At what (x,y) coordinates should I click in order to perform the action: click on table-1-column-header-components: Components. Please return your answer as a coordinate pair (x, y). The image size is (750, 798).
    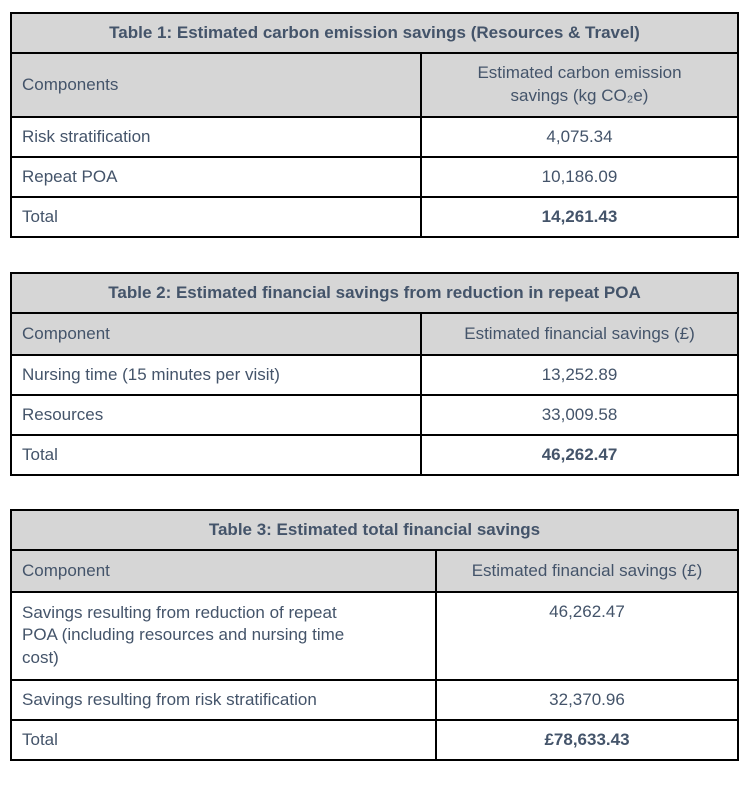
    Looking at the image, I should click on (216, 85).